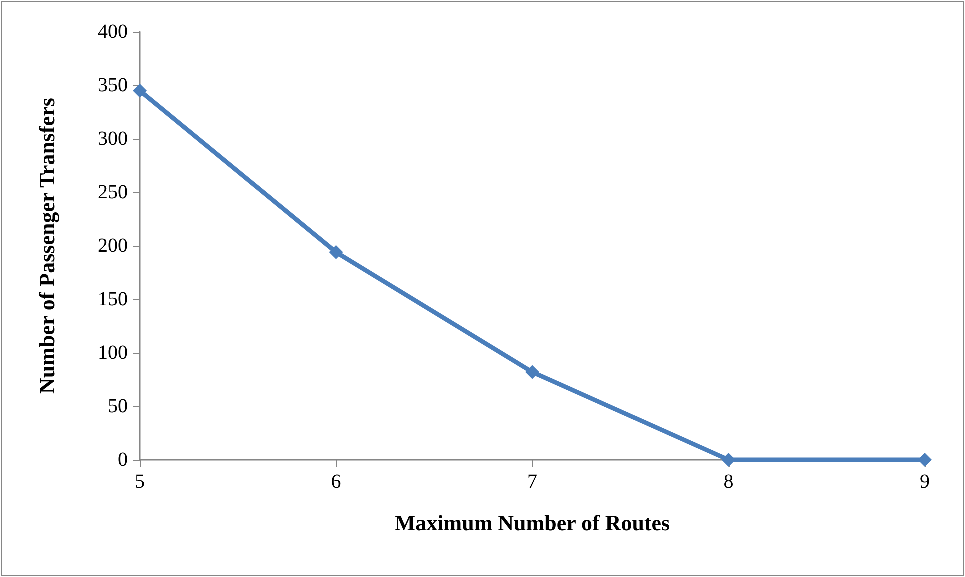  What do you see at coordinates (113, 139) in the screenshot?
I see `y-tick-label: 300` at bounding box center [113, 139].